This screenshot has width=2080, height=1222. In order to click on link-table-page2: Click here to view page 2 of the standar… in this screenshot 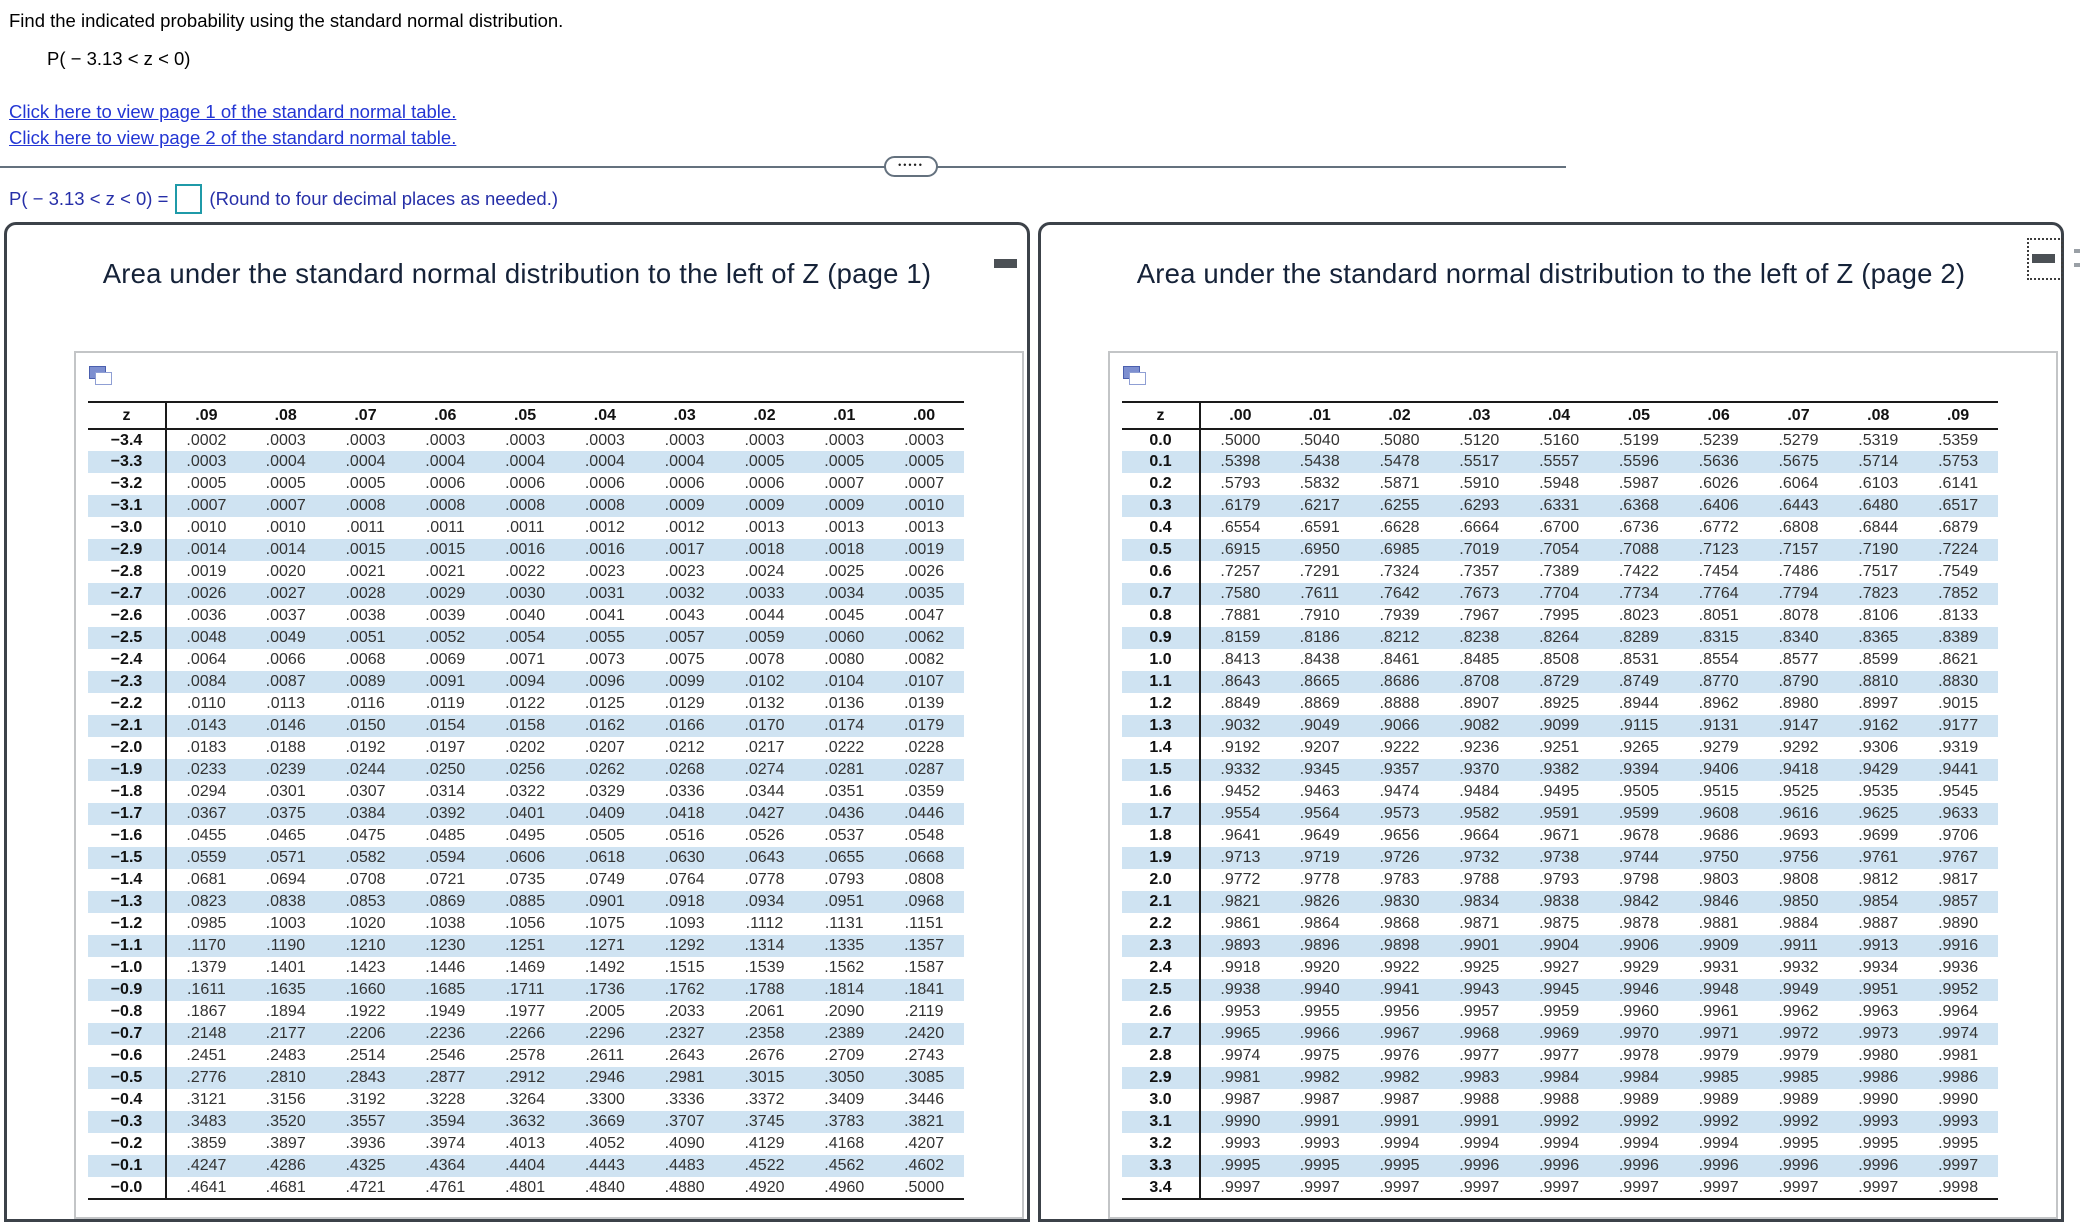, I will do `click(233, 137)`.